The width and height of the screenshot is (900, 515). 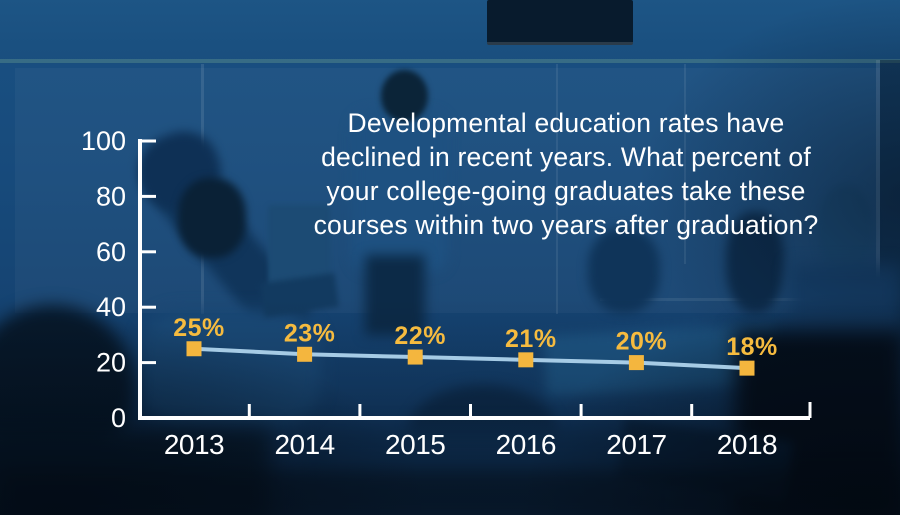 What do you see at coordinates (111, 252) in the screenshot?
I see `y-axis-label: 60` at bounding box center [111, 252].